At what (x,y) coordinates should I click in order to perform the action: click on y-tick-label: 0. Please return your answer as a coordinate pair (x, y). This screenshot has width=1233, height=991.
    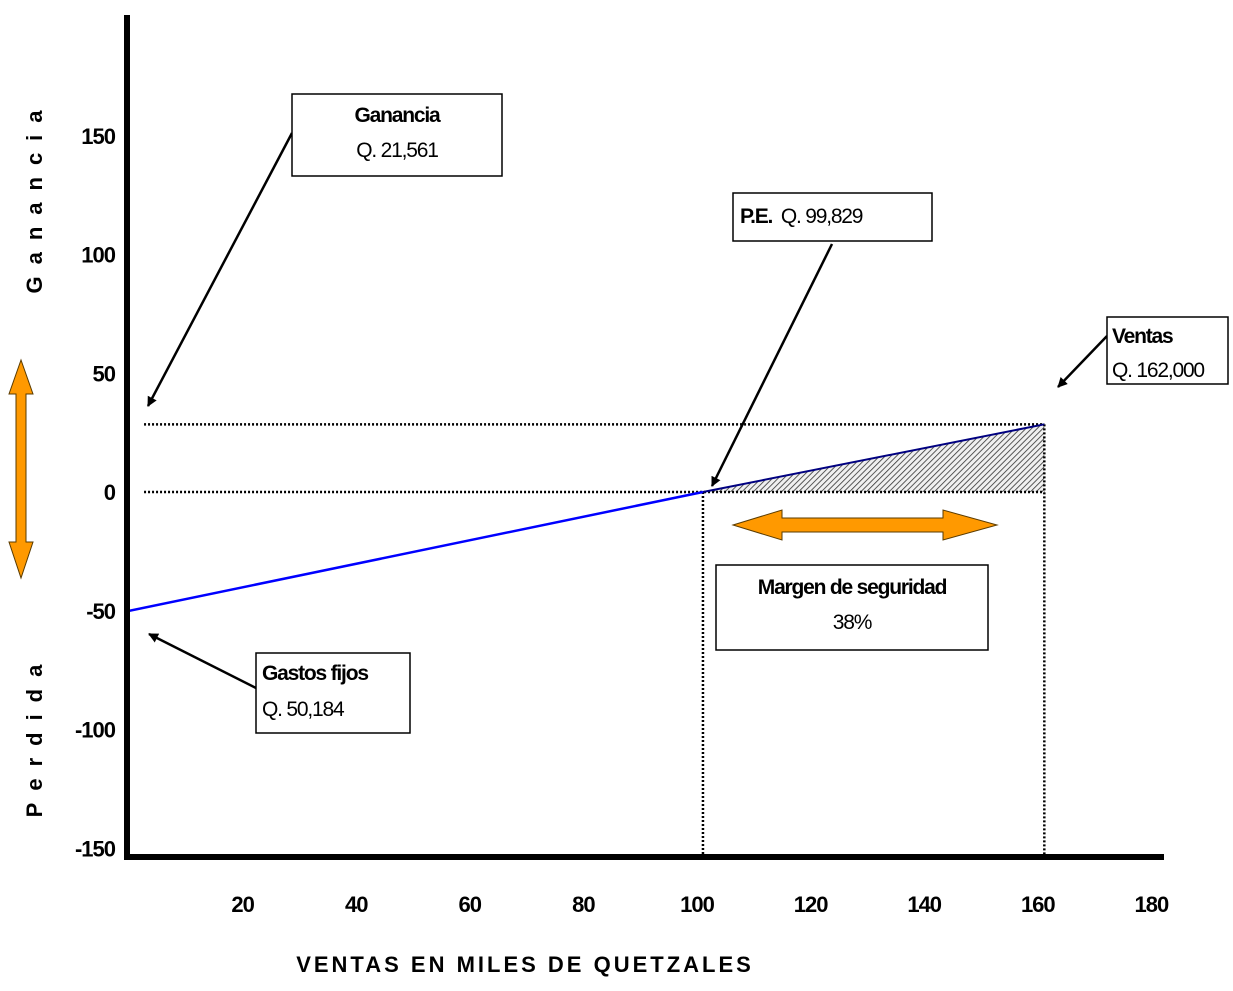
    Looking at the image, I should click on (110, 492).